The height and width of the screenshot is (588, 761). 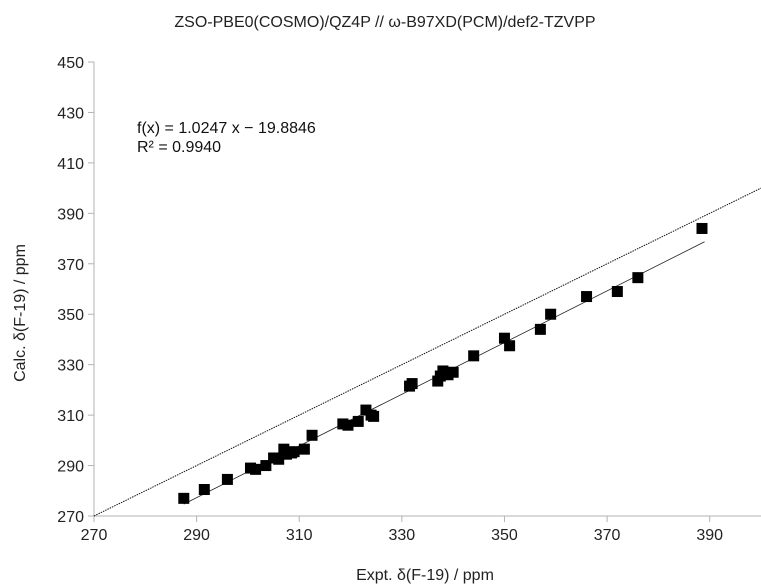 I want to click on y-tick-label: 270, so click(x=70, y=517).